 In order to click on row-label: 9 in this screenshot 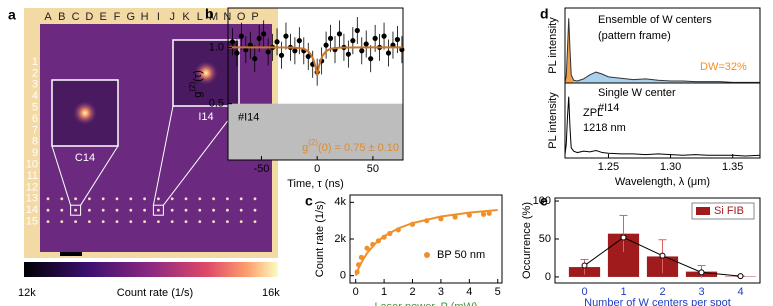, I will do `click(35, 153)`.